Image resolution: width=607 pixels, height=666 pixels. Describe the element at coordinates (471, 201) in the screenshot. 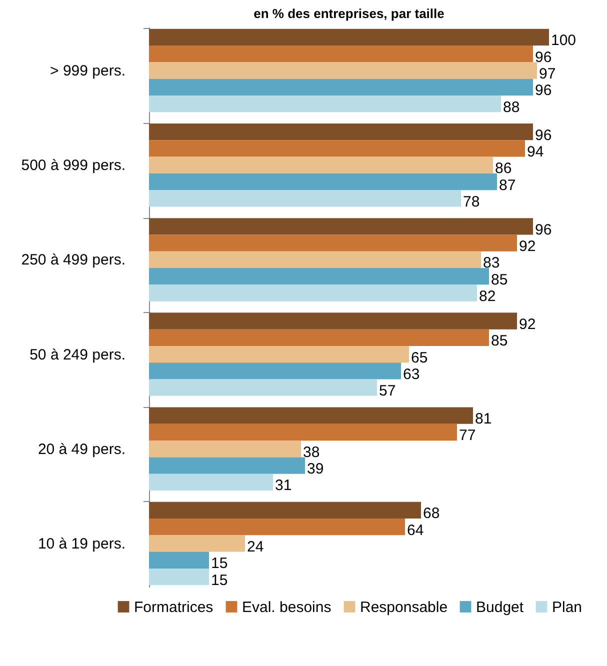

I see `data-label: 78` at that location.